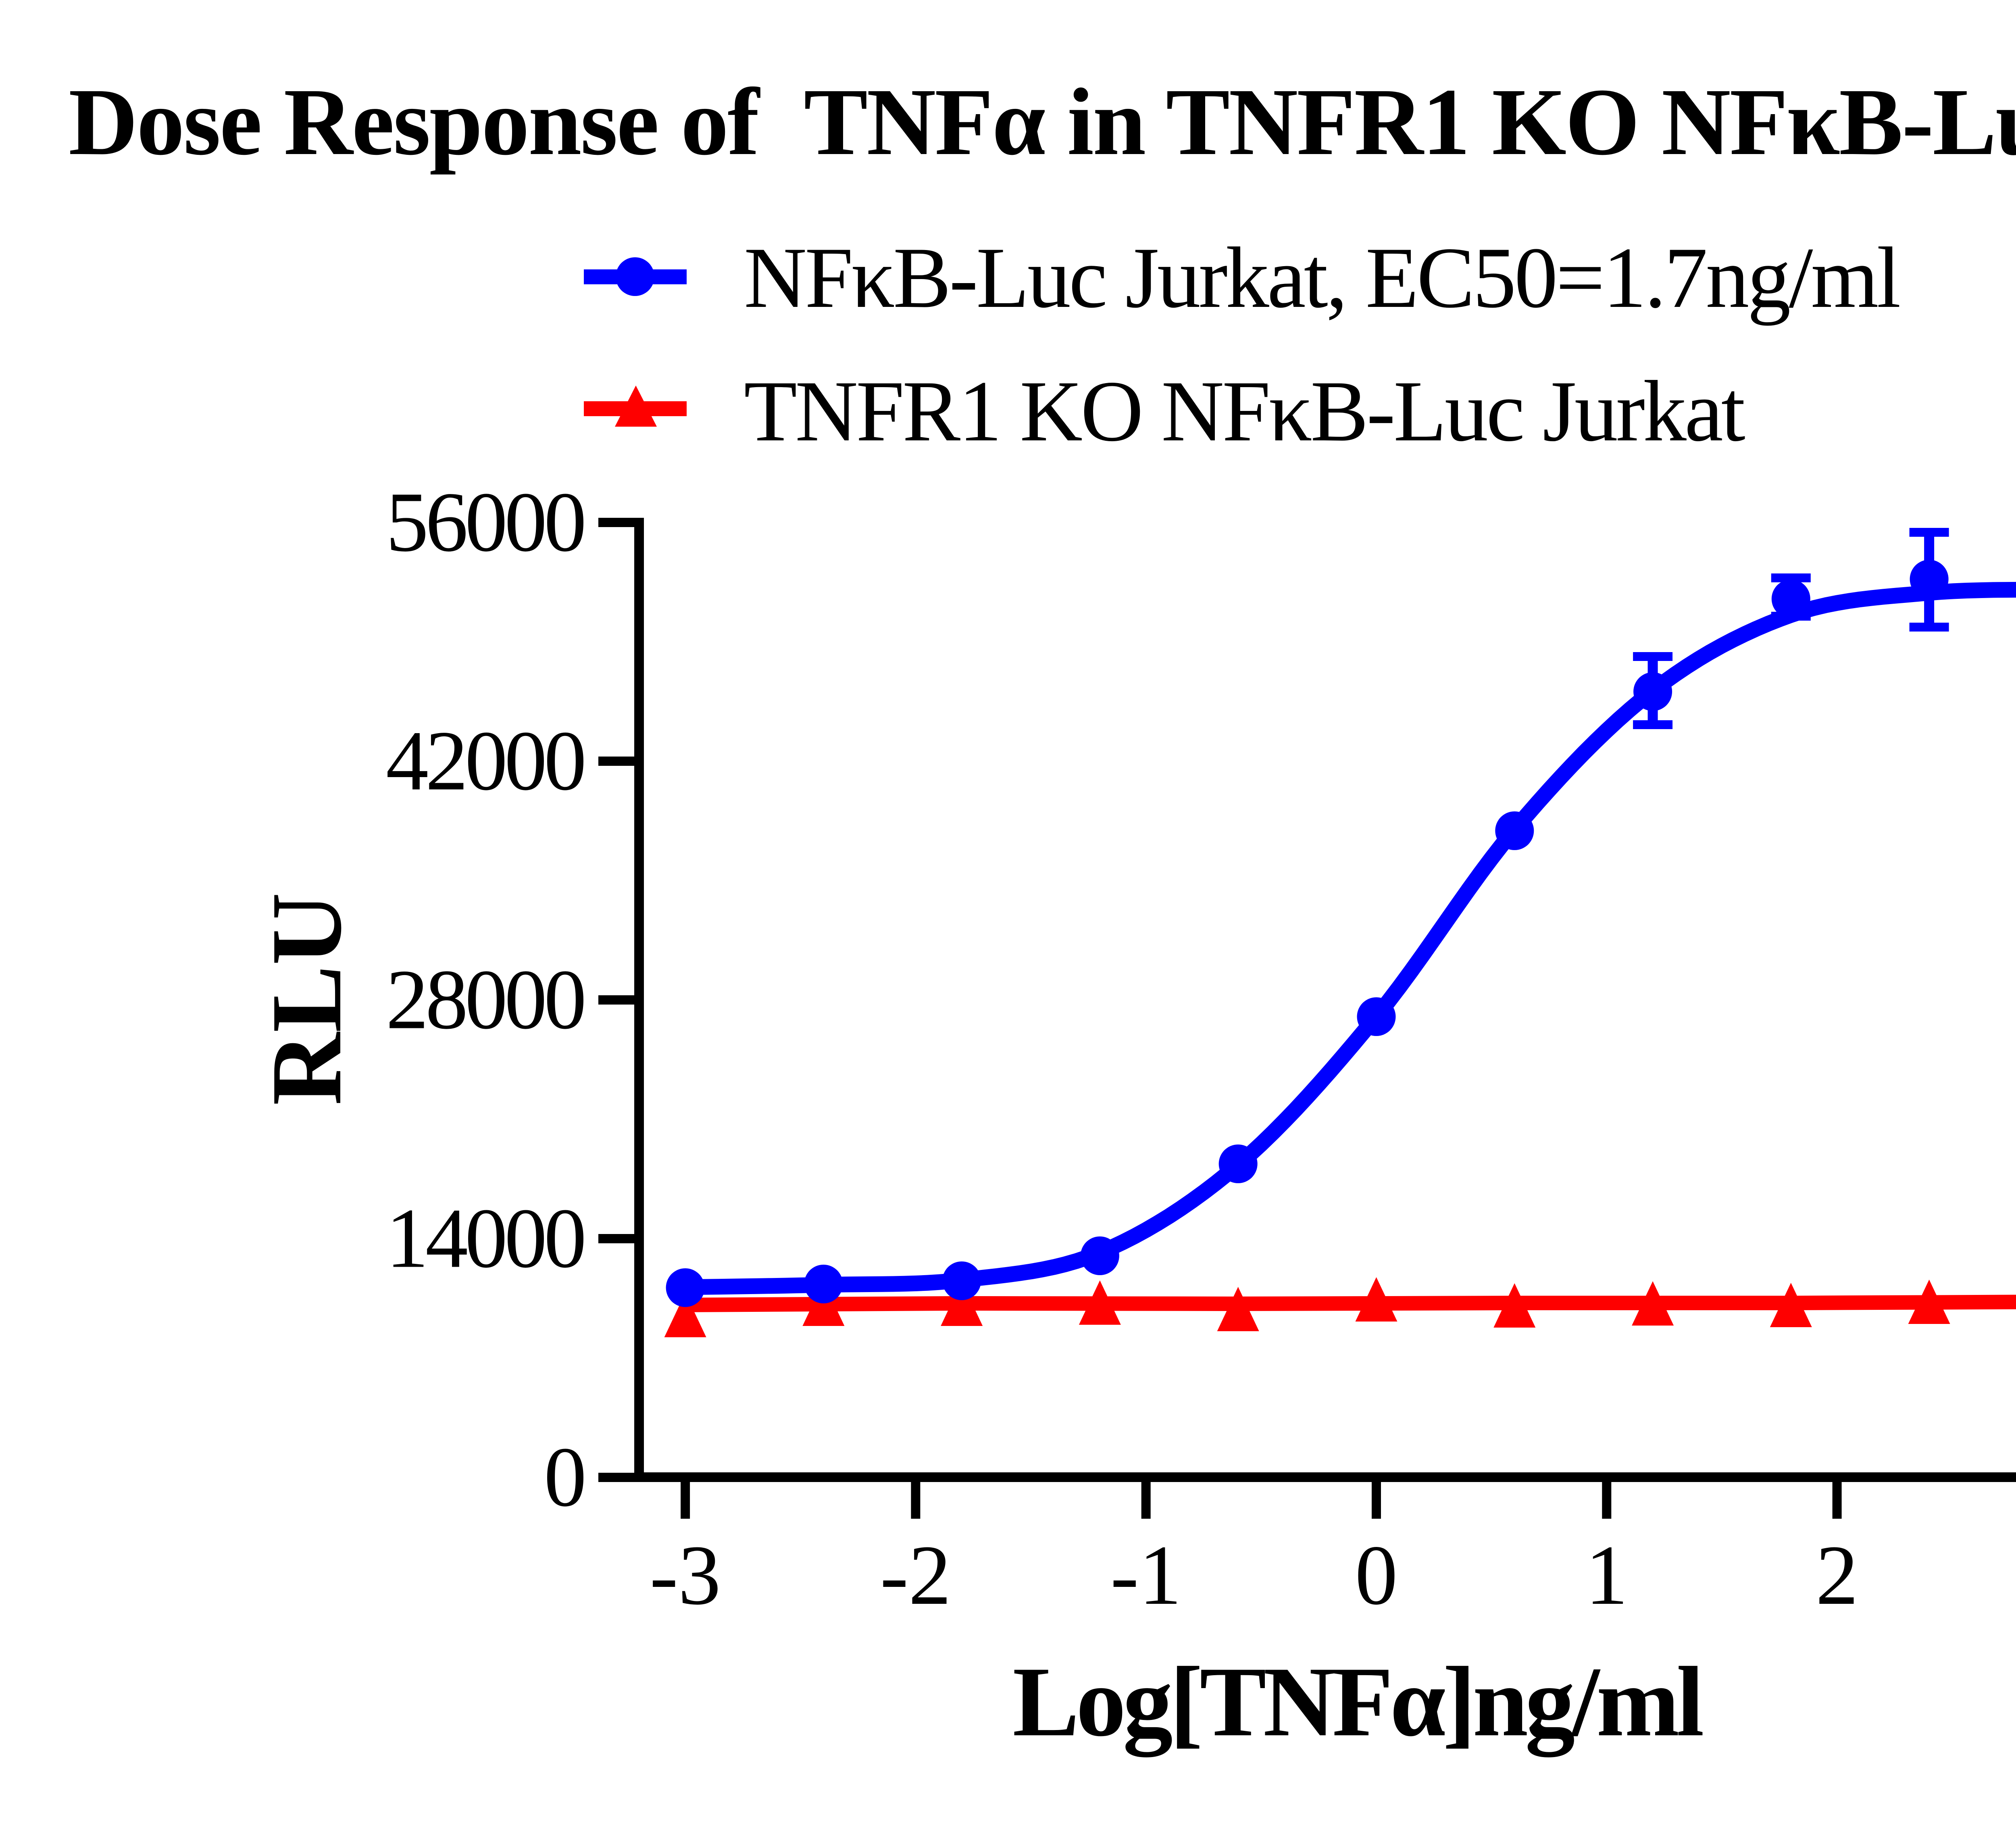 The height and width of the screenshot is (1824, 2016). Describe the element at coordinates (1837, 1575) in the screenshot. I see `svg-text: 2` at that location.